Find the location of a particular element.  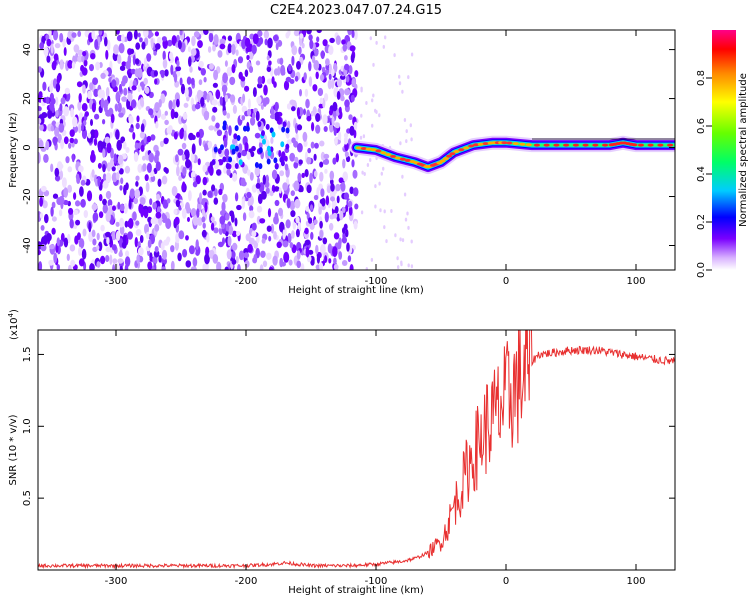

snr-y-tick-label: 0.5 is located at coordinates (27, 498).